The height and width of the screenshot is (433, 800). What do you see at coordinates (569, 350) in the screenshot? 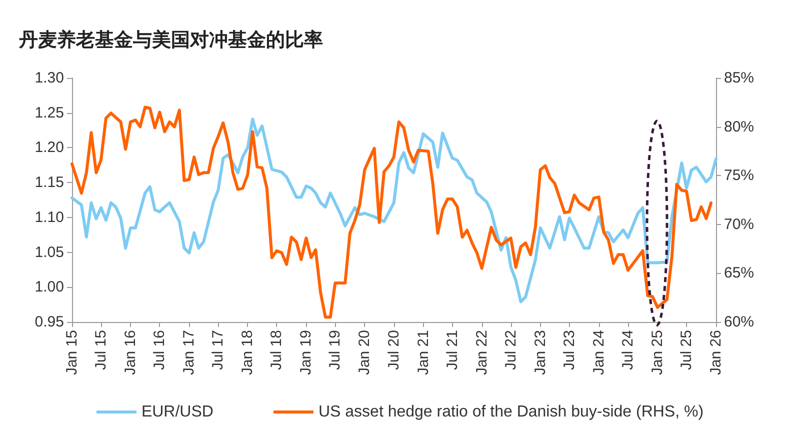
I see `x-tick-label: Jul 23` at bounding box center [569, 350].